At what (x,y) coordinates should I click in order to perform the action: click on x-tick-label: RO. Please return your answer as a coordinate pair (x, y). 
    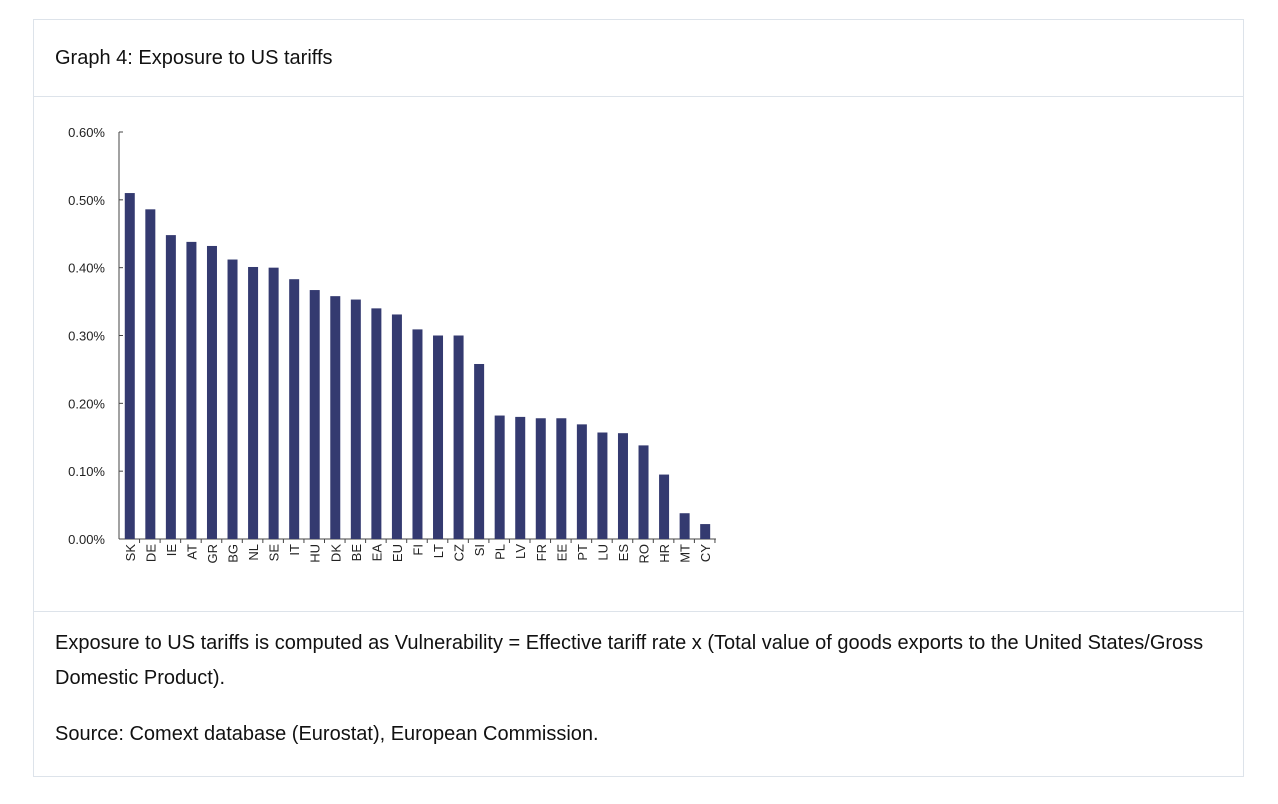
    Looking at the image, I should click on (644, 554).